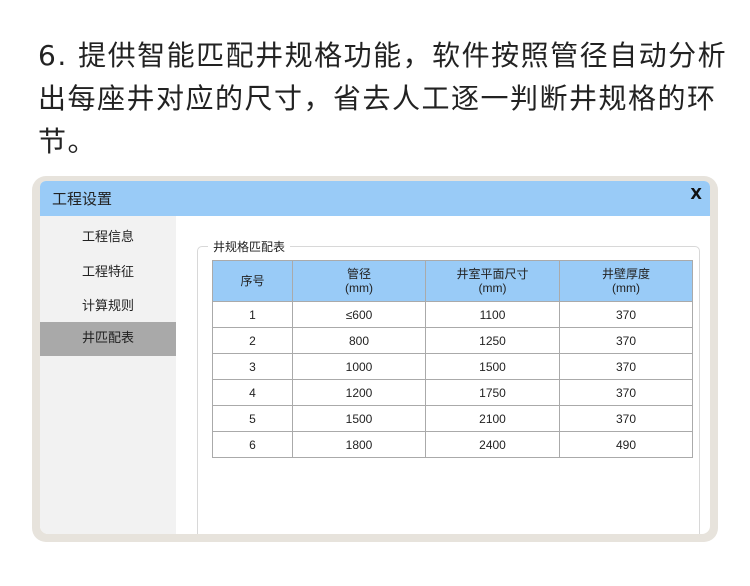 The image size is (750, 586). What do you see at coordinates (359, 281) in the screenshot?
I see `header-pipe-diameter: 管径 (mm)` at bounding box center [359, 281].